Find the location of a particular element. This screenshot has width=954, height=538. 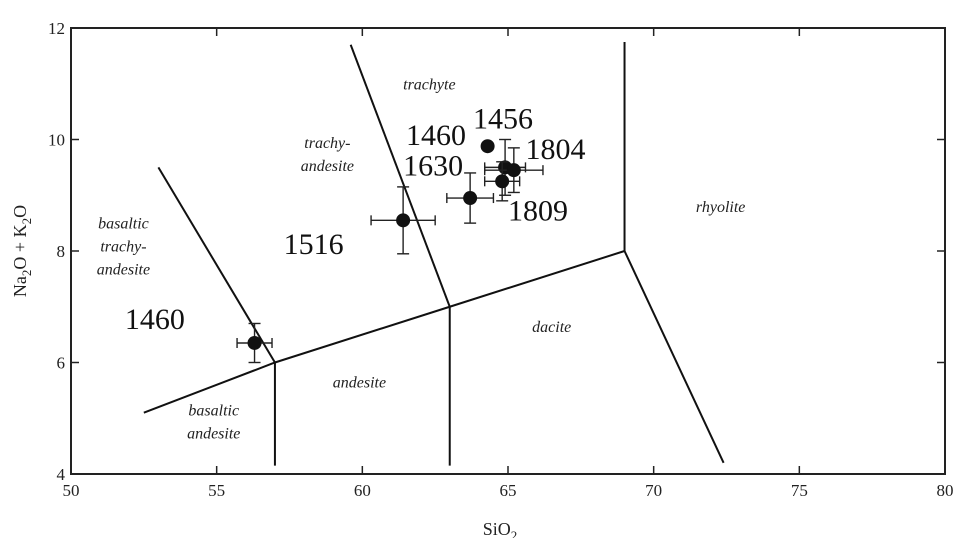

y-tick-label: 12 is located at coordinates (56, 28).